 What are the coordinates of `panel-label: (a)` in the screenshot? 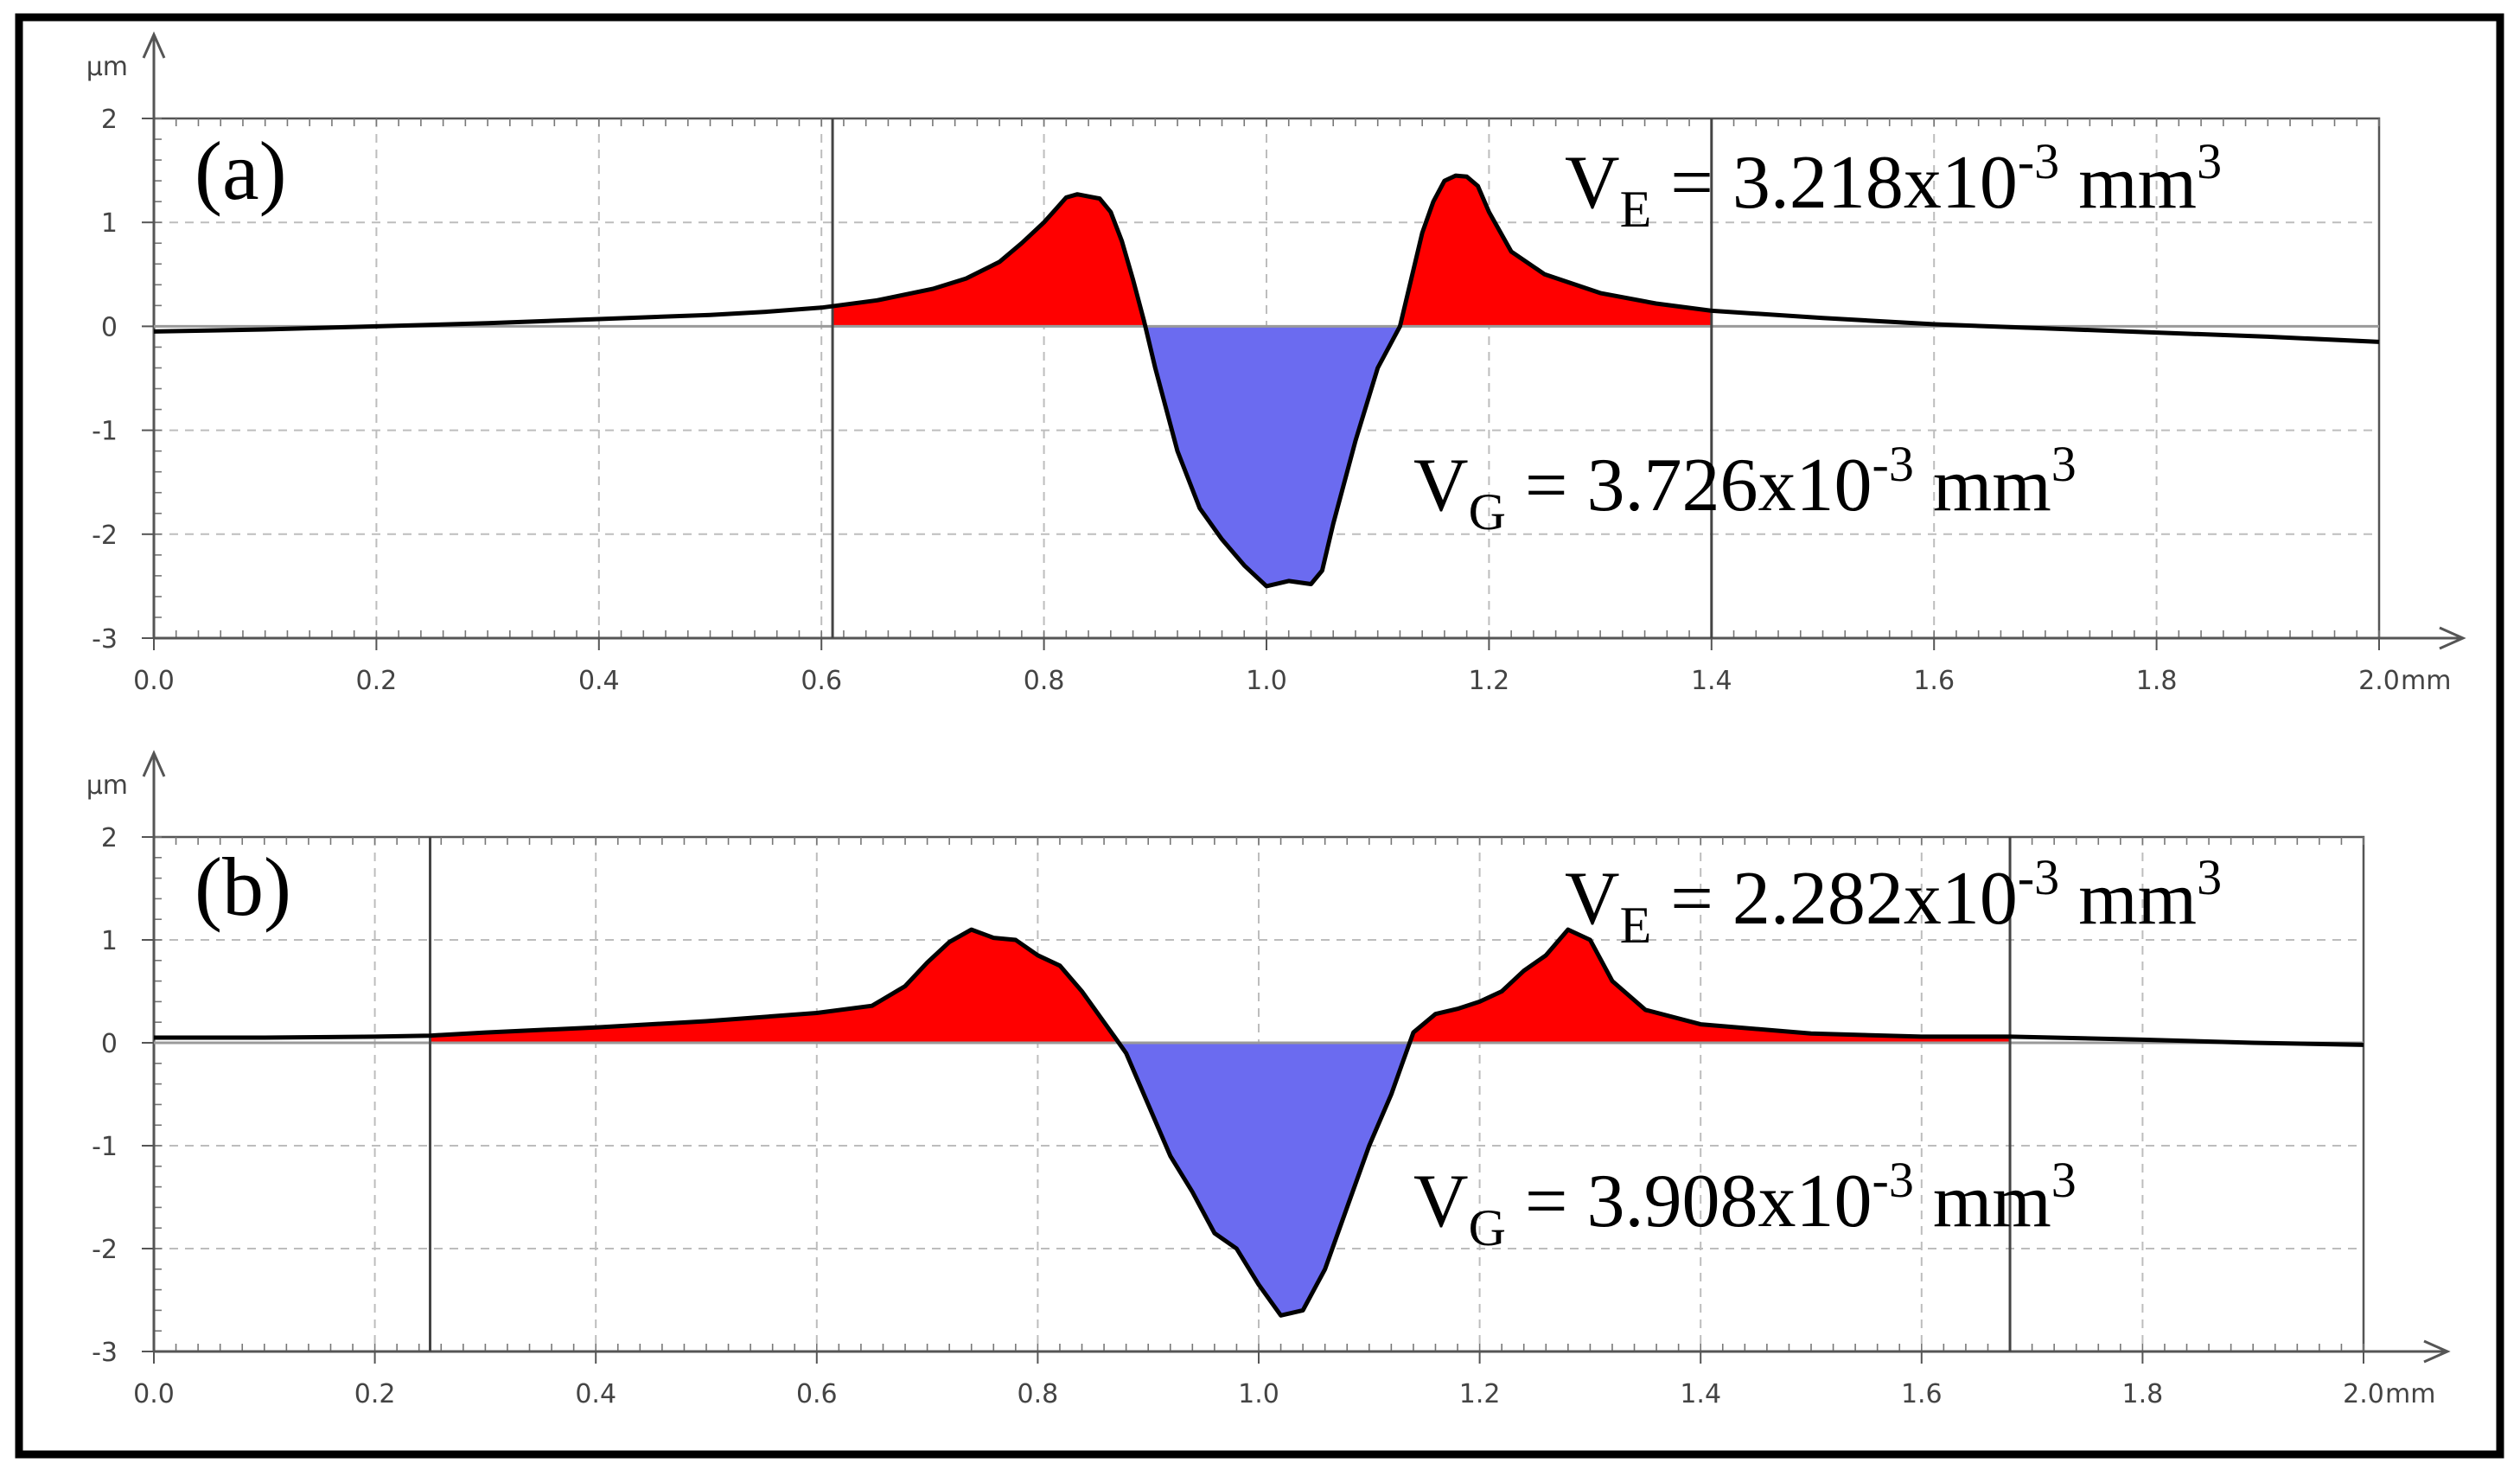 It's located at (241, 171).